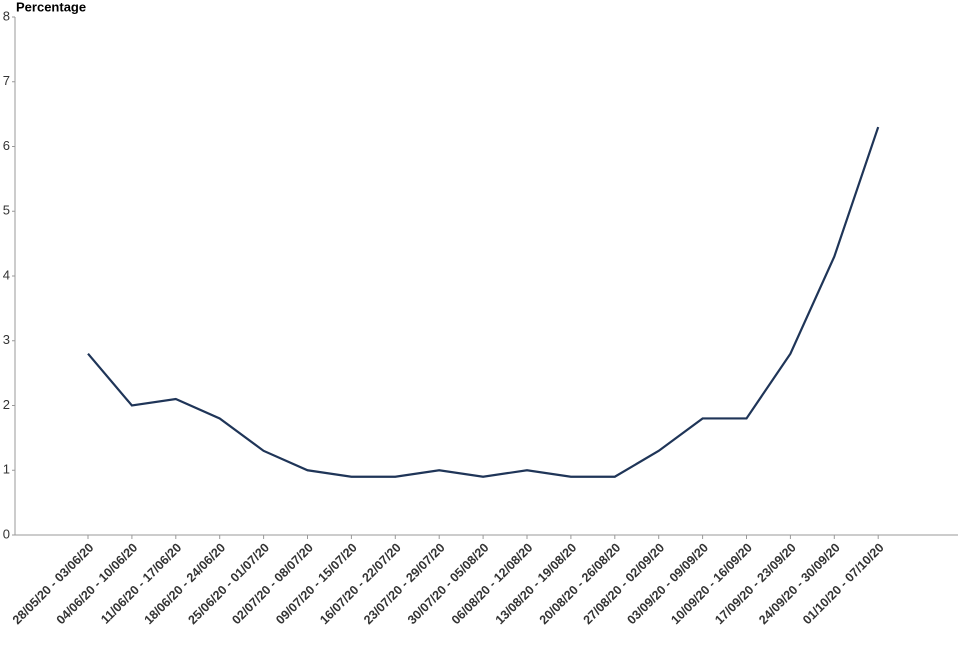  I want to click on x-tick-label: 16/07/20 - 22/07/20, so click(360, 584).